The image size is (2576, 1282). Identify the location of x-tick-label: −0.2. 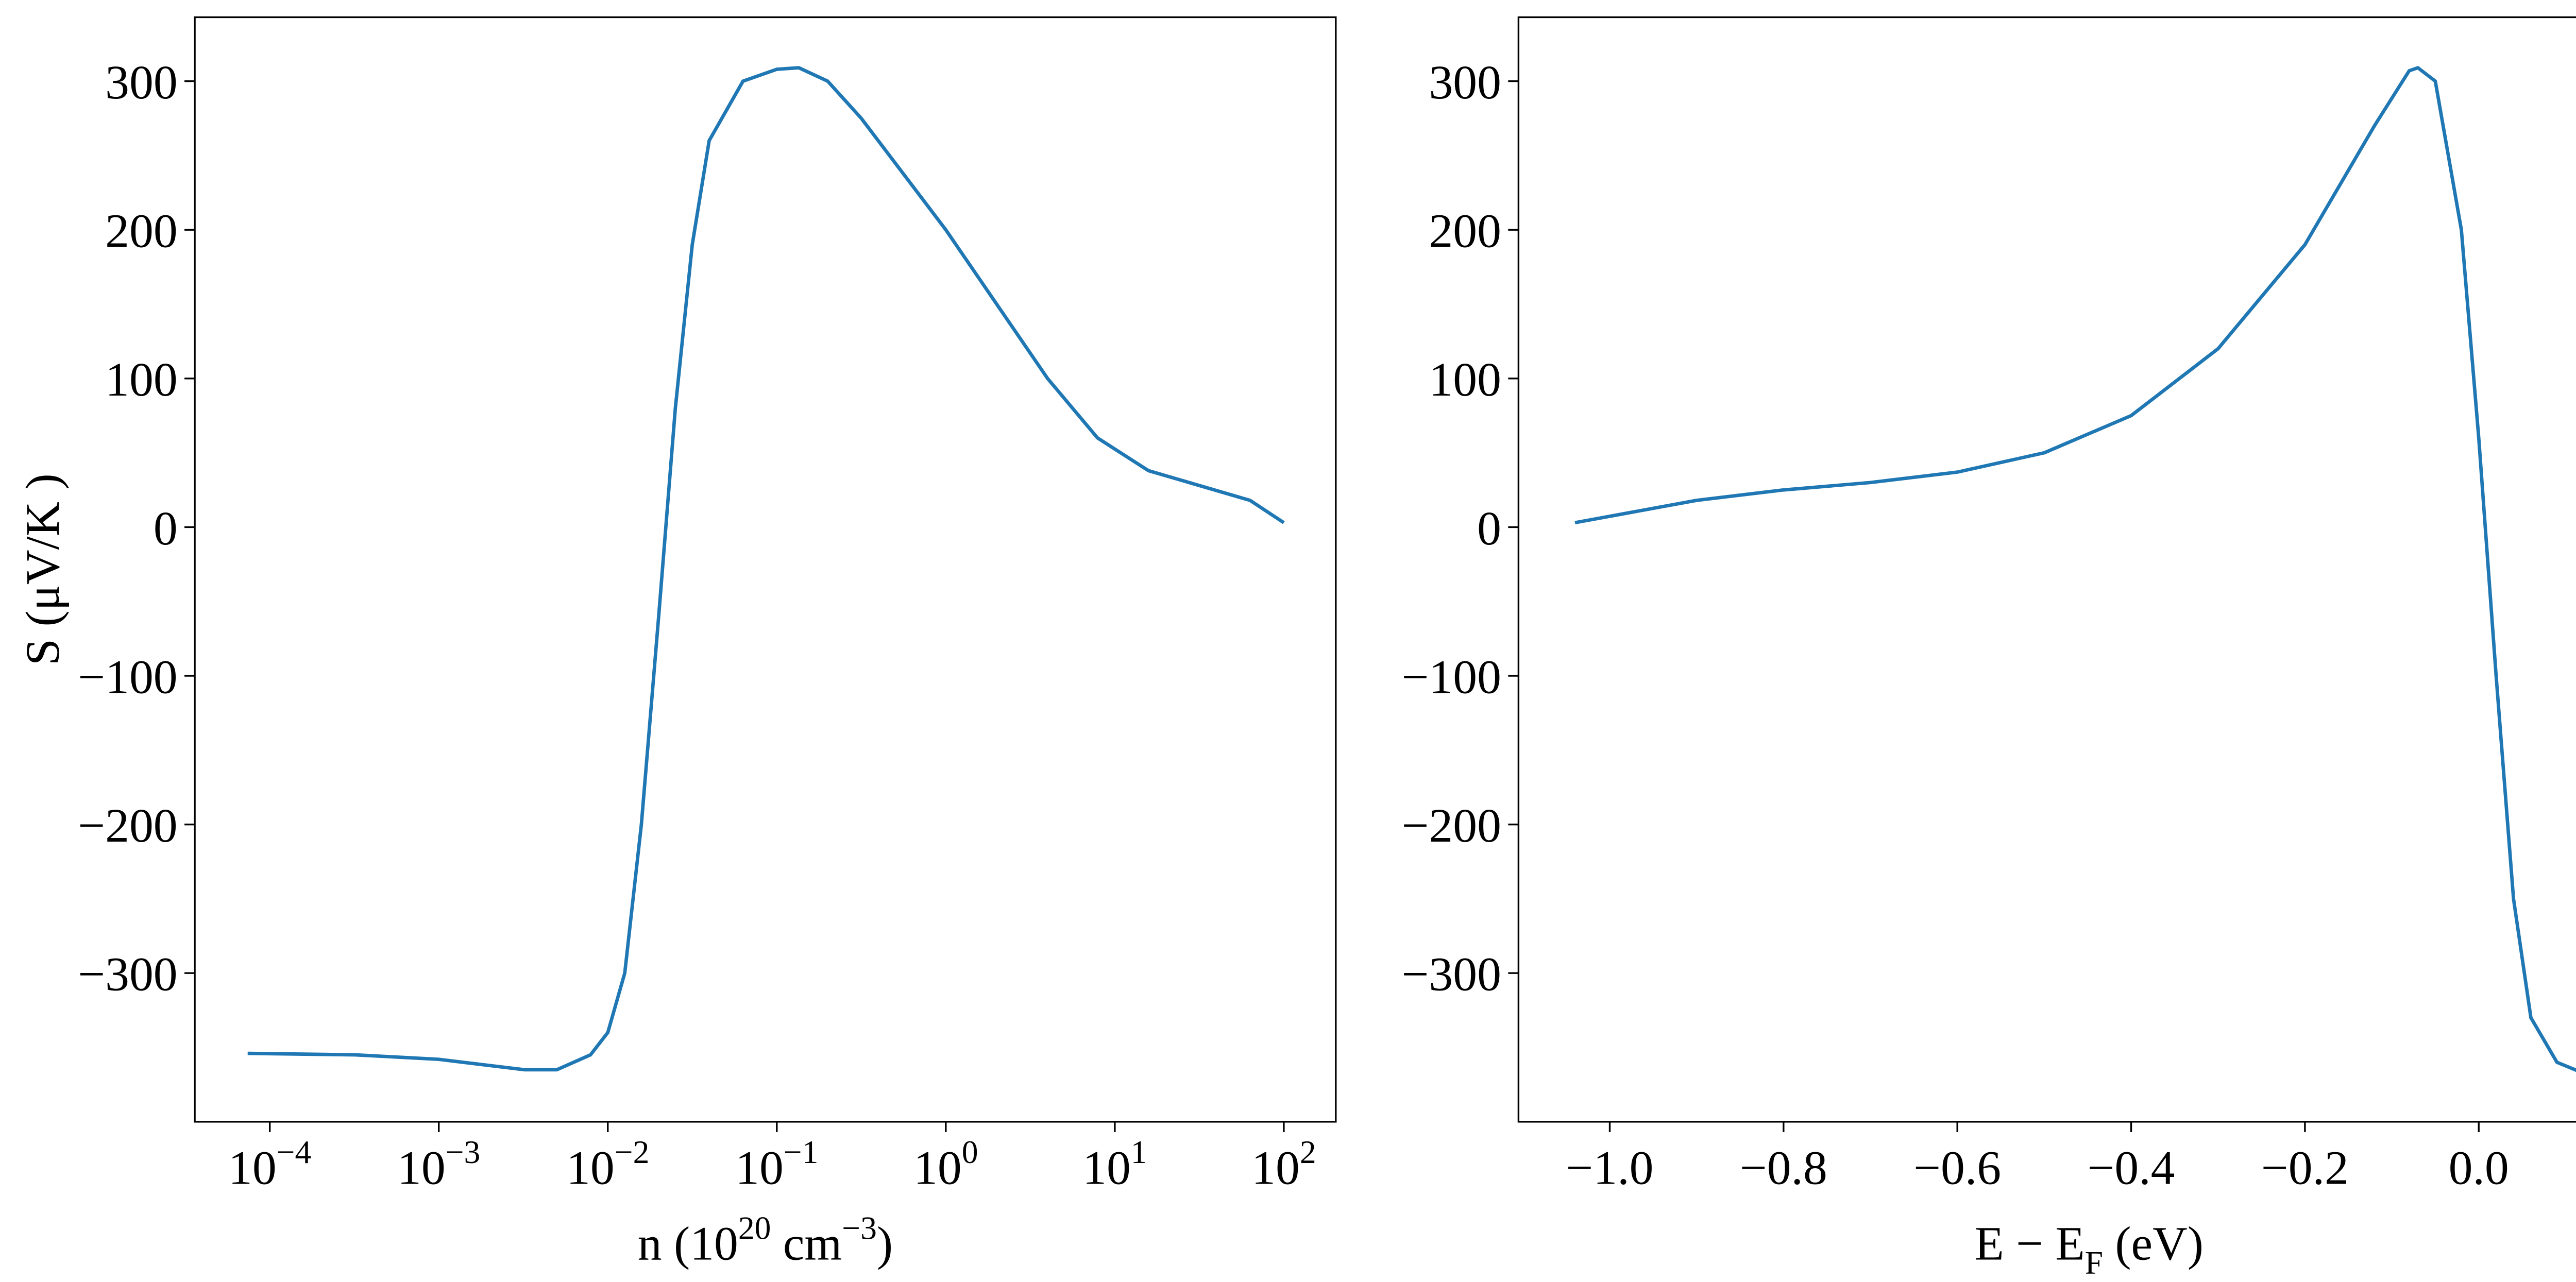
(2305, 1167).